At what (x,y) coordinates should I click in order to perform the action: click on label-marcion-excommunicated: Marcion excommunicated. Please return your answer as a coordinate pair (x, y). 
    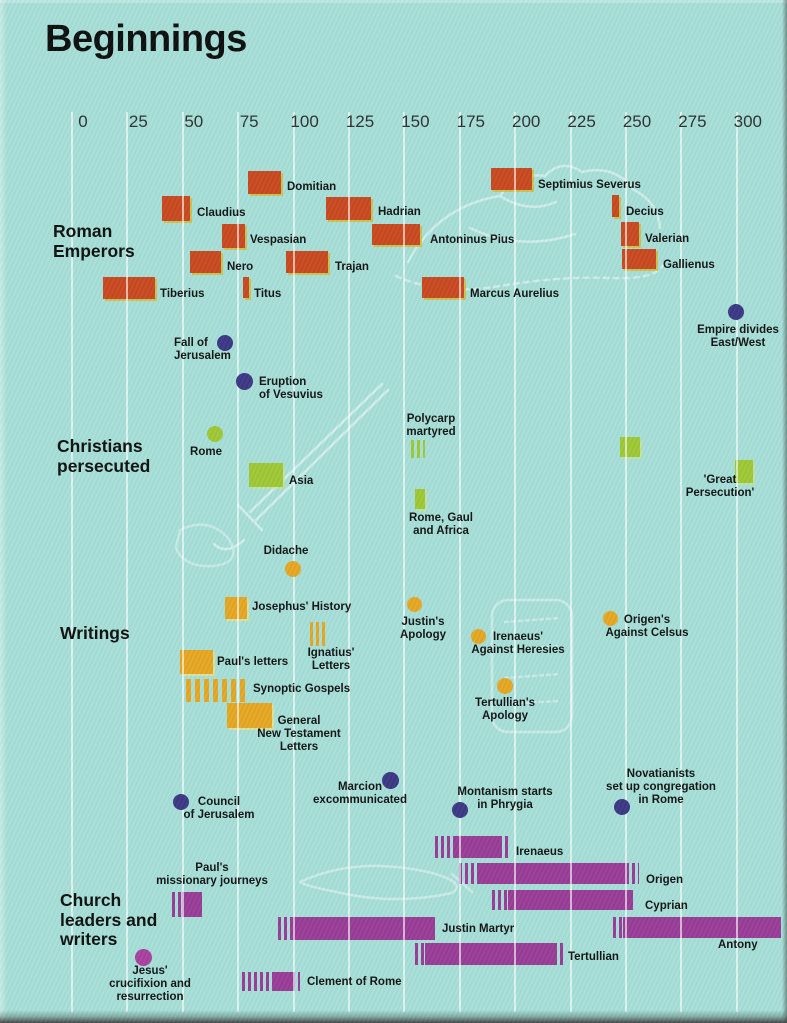
    Looking at the image, I should click on (360, 793).